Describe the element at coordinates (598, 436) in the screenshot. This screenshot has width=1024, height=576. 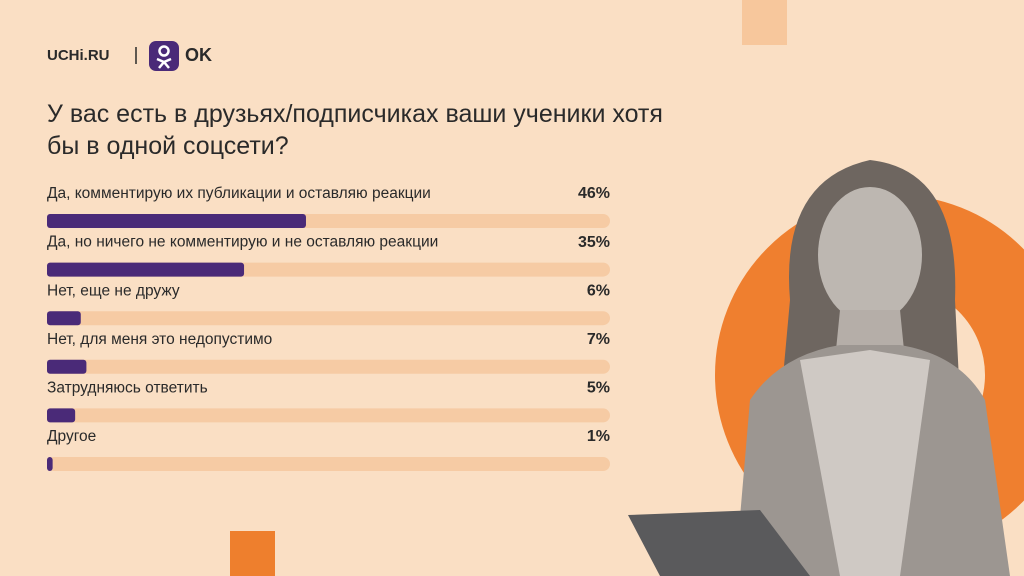
I see `value-label: 1%` at that location.